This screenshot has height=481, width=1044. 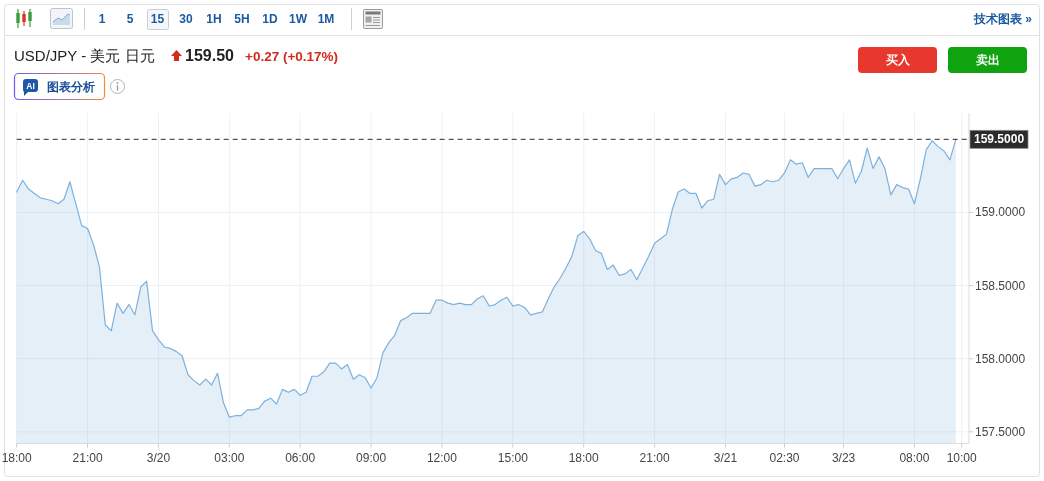 What do you see at coordinates (1000, 431) in the screenshot?
I see `y-tick-label: 157.5000` at bounding box center [1000, 431].